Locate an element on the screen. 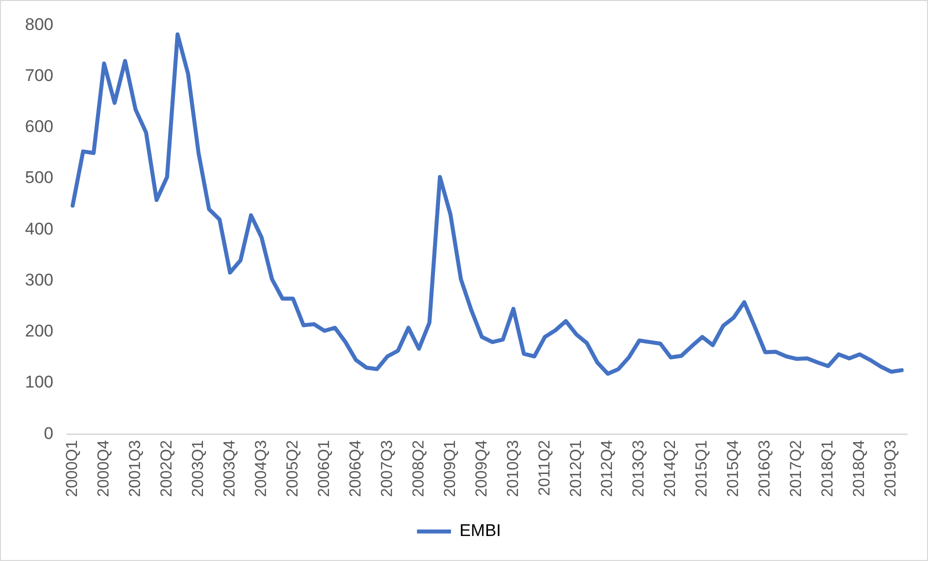 The height and width of the screenshot is (561, 928). x-tick-label: 2006Q4 is located at coordinates (355, 468).